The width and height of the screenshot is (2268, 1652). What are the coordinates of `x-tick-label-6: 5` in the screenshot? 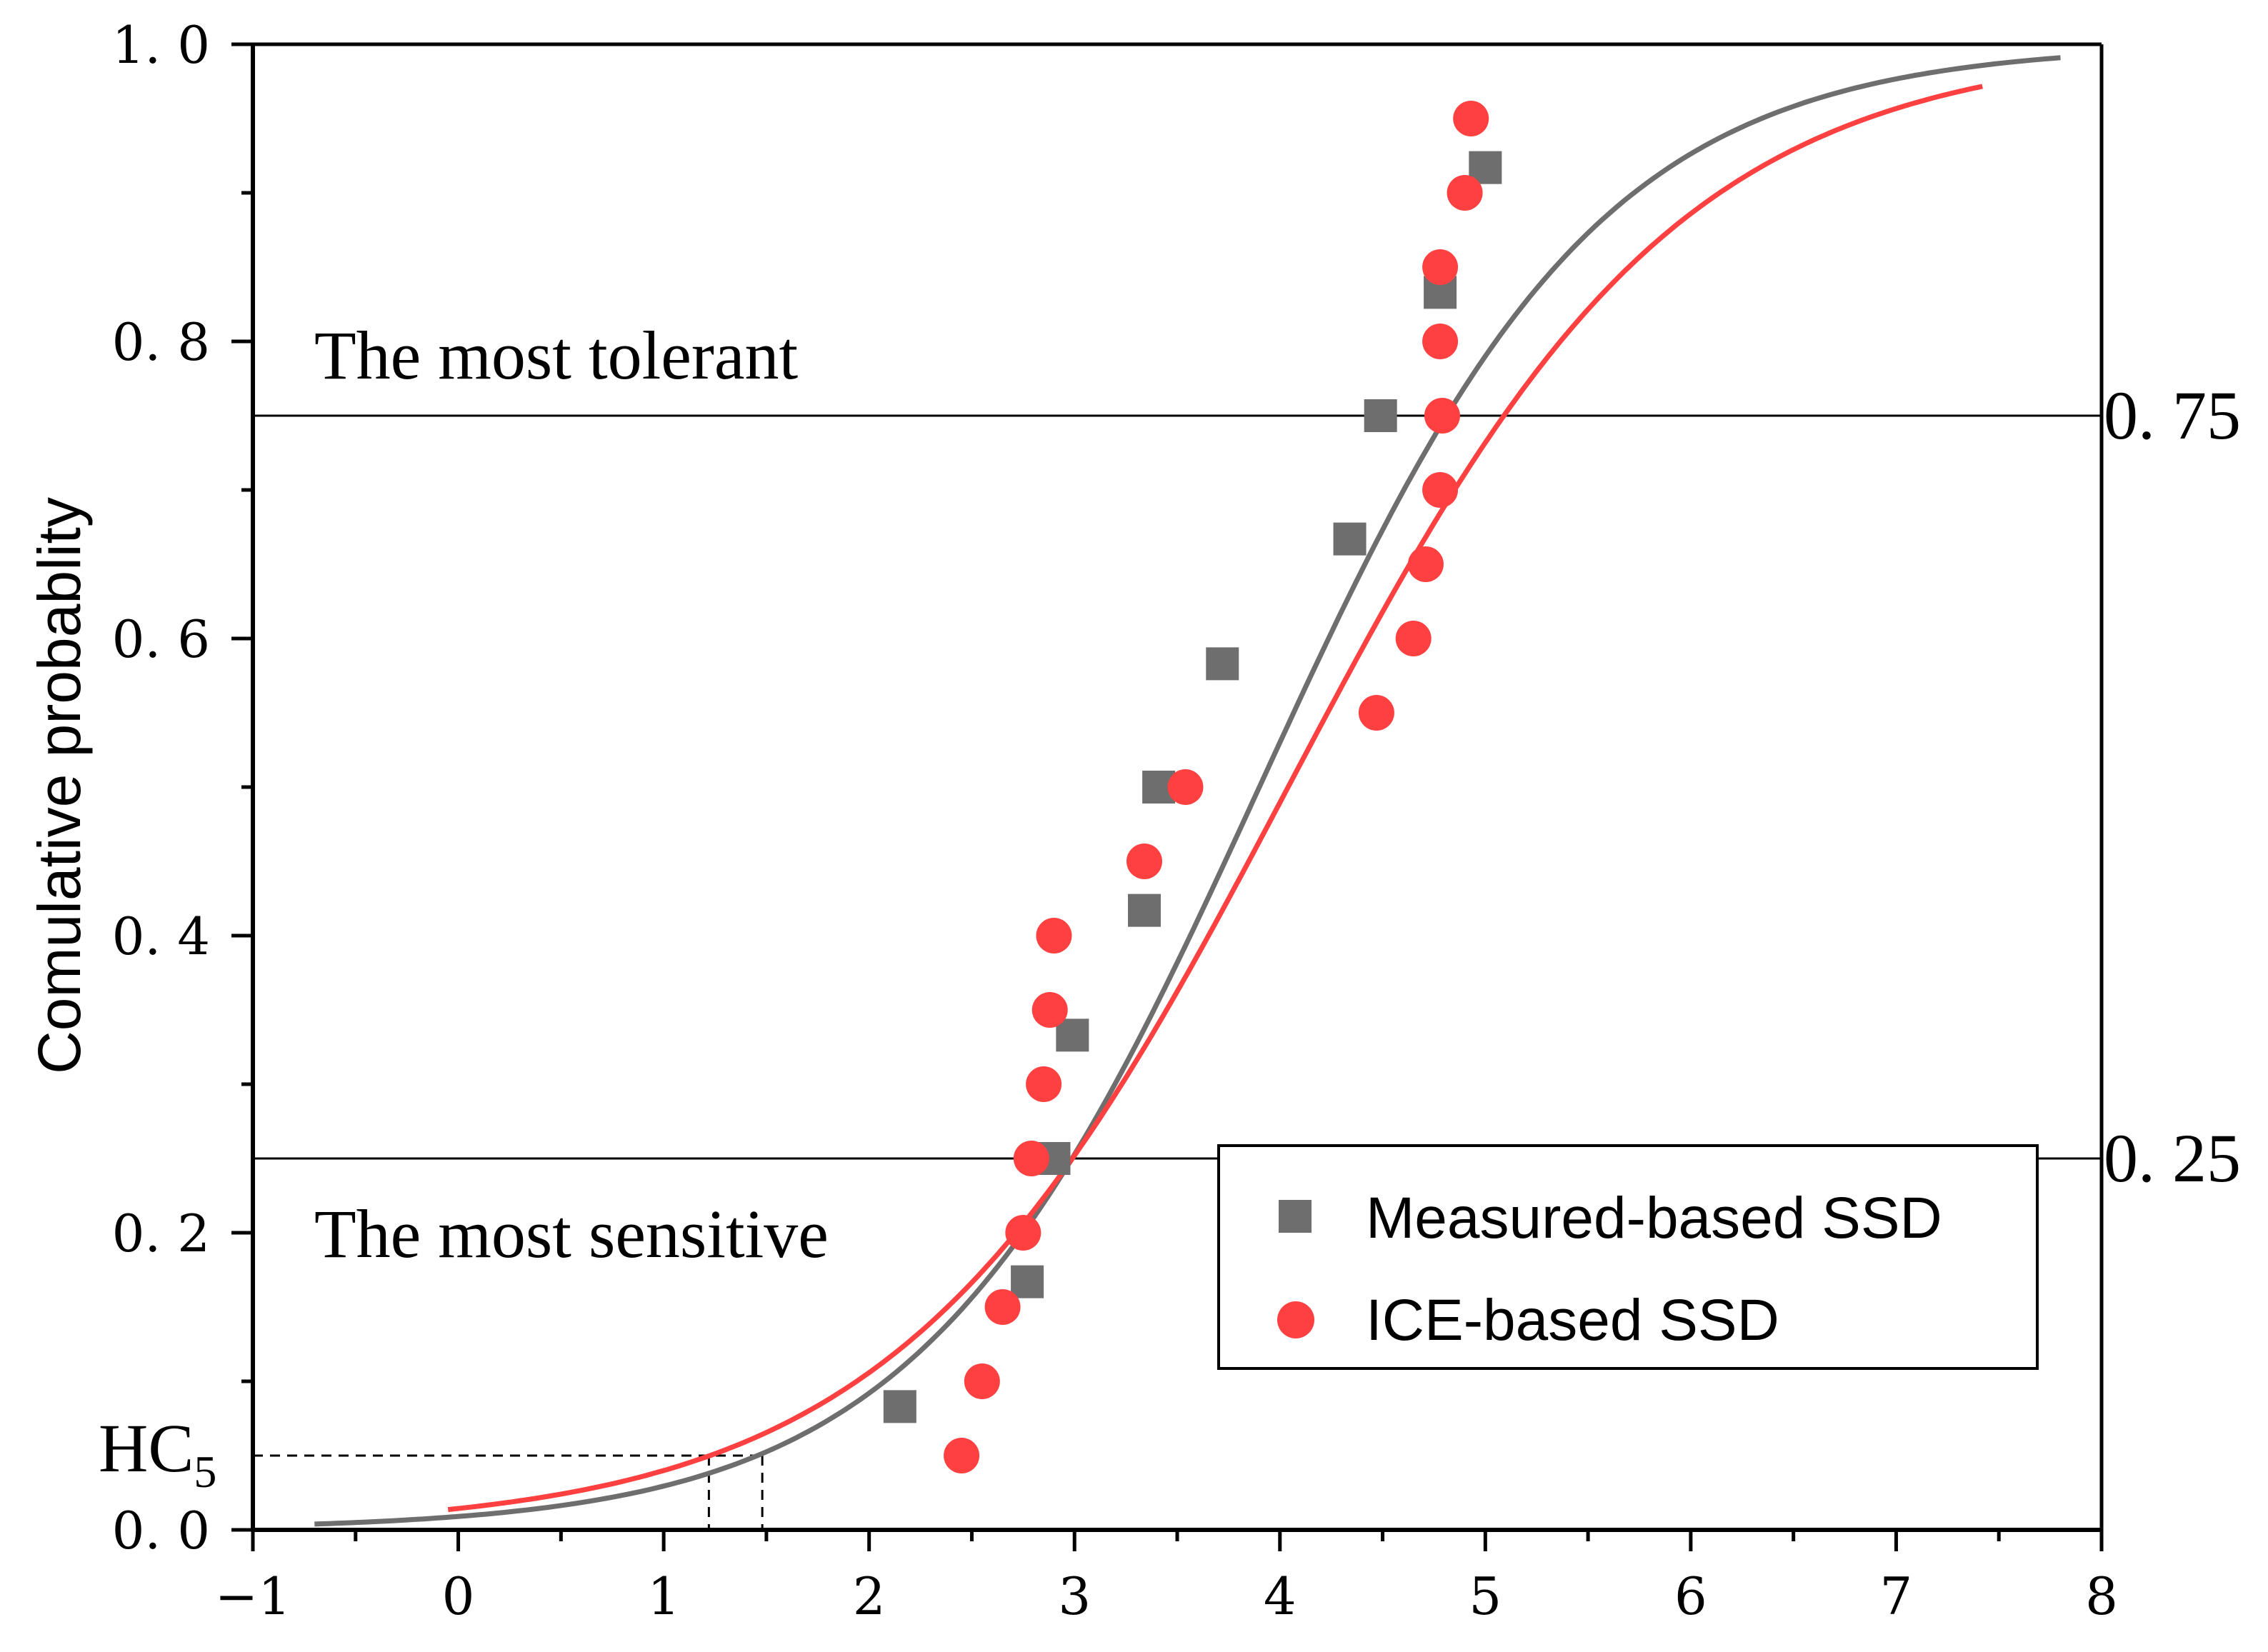 It's located at (1485, 1596).